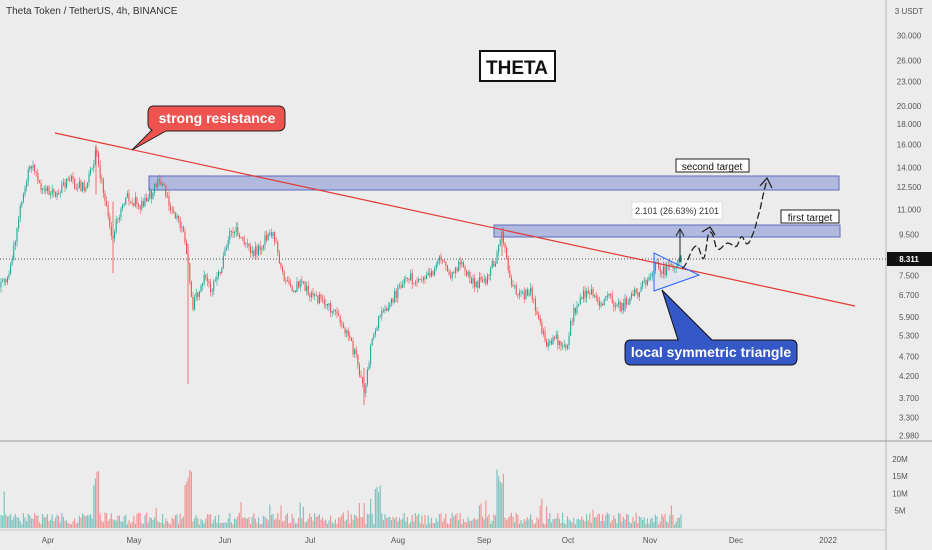 This screenshot has height=550, width=932. Describe the element at coordinates (341, 498) in the screenshot. I see `volume-bars` at that location.